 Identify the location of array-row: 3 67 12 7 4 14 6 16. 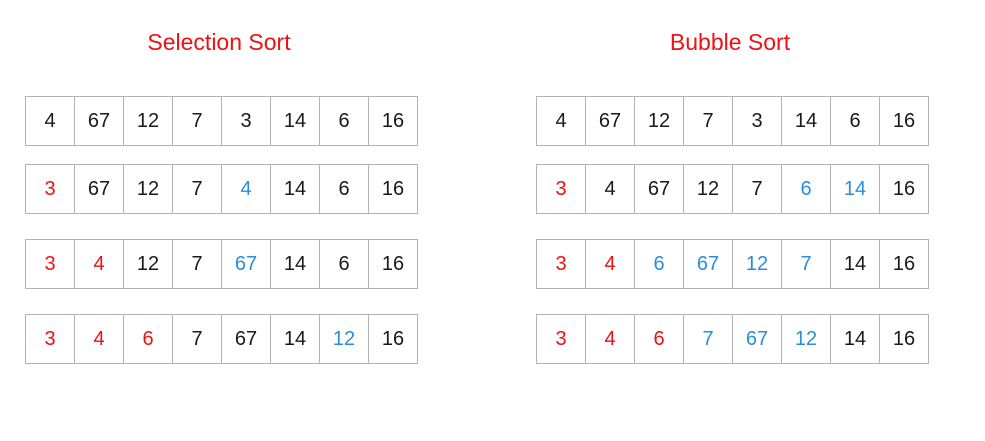
(221, 189).